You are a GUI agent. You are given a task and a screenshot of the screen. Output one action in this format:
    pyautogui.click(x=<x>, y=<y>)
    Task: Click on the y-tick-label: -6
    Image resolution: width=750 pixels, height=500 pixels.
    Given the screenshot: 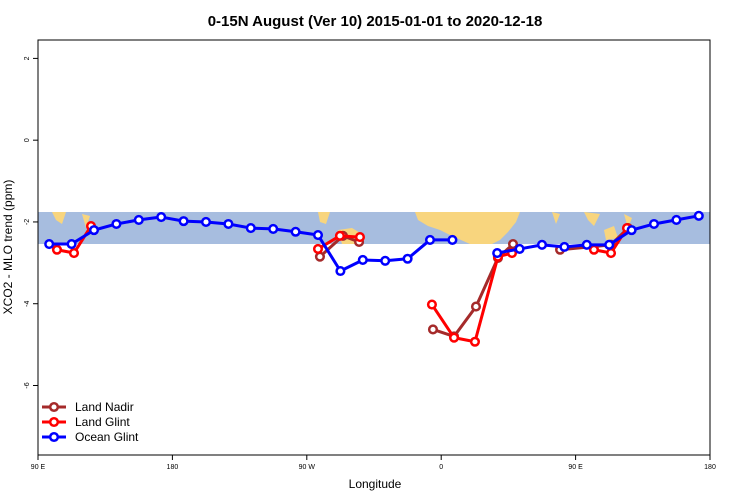 What is the action you would take?
    pyautogui.click(x=27, y=385)
    